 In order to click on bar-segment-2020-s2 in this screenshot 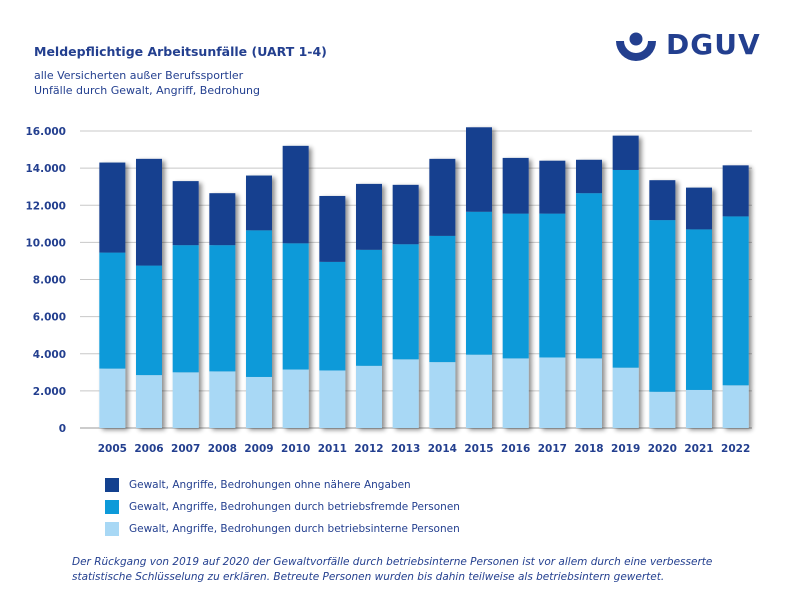, I will do `click(662, 200)`.